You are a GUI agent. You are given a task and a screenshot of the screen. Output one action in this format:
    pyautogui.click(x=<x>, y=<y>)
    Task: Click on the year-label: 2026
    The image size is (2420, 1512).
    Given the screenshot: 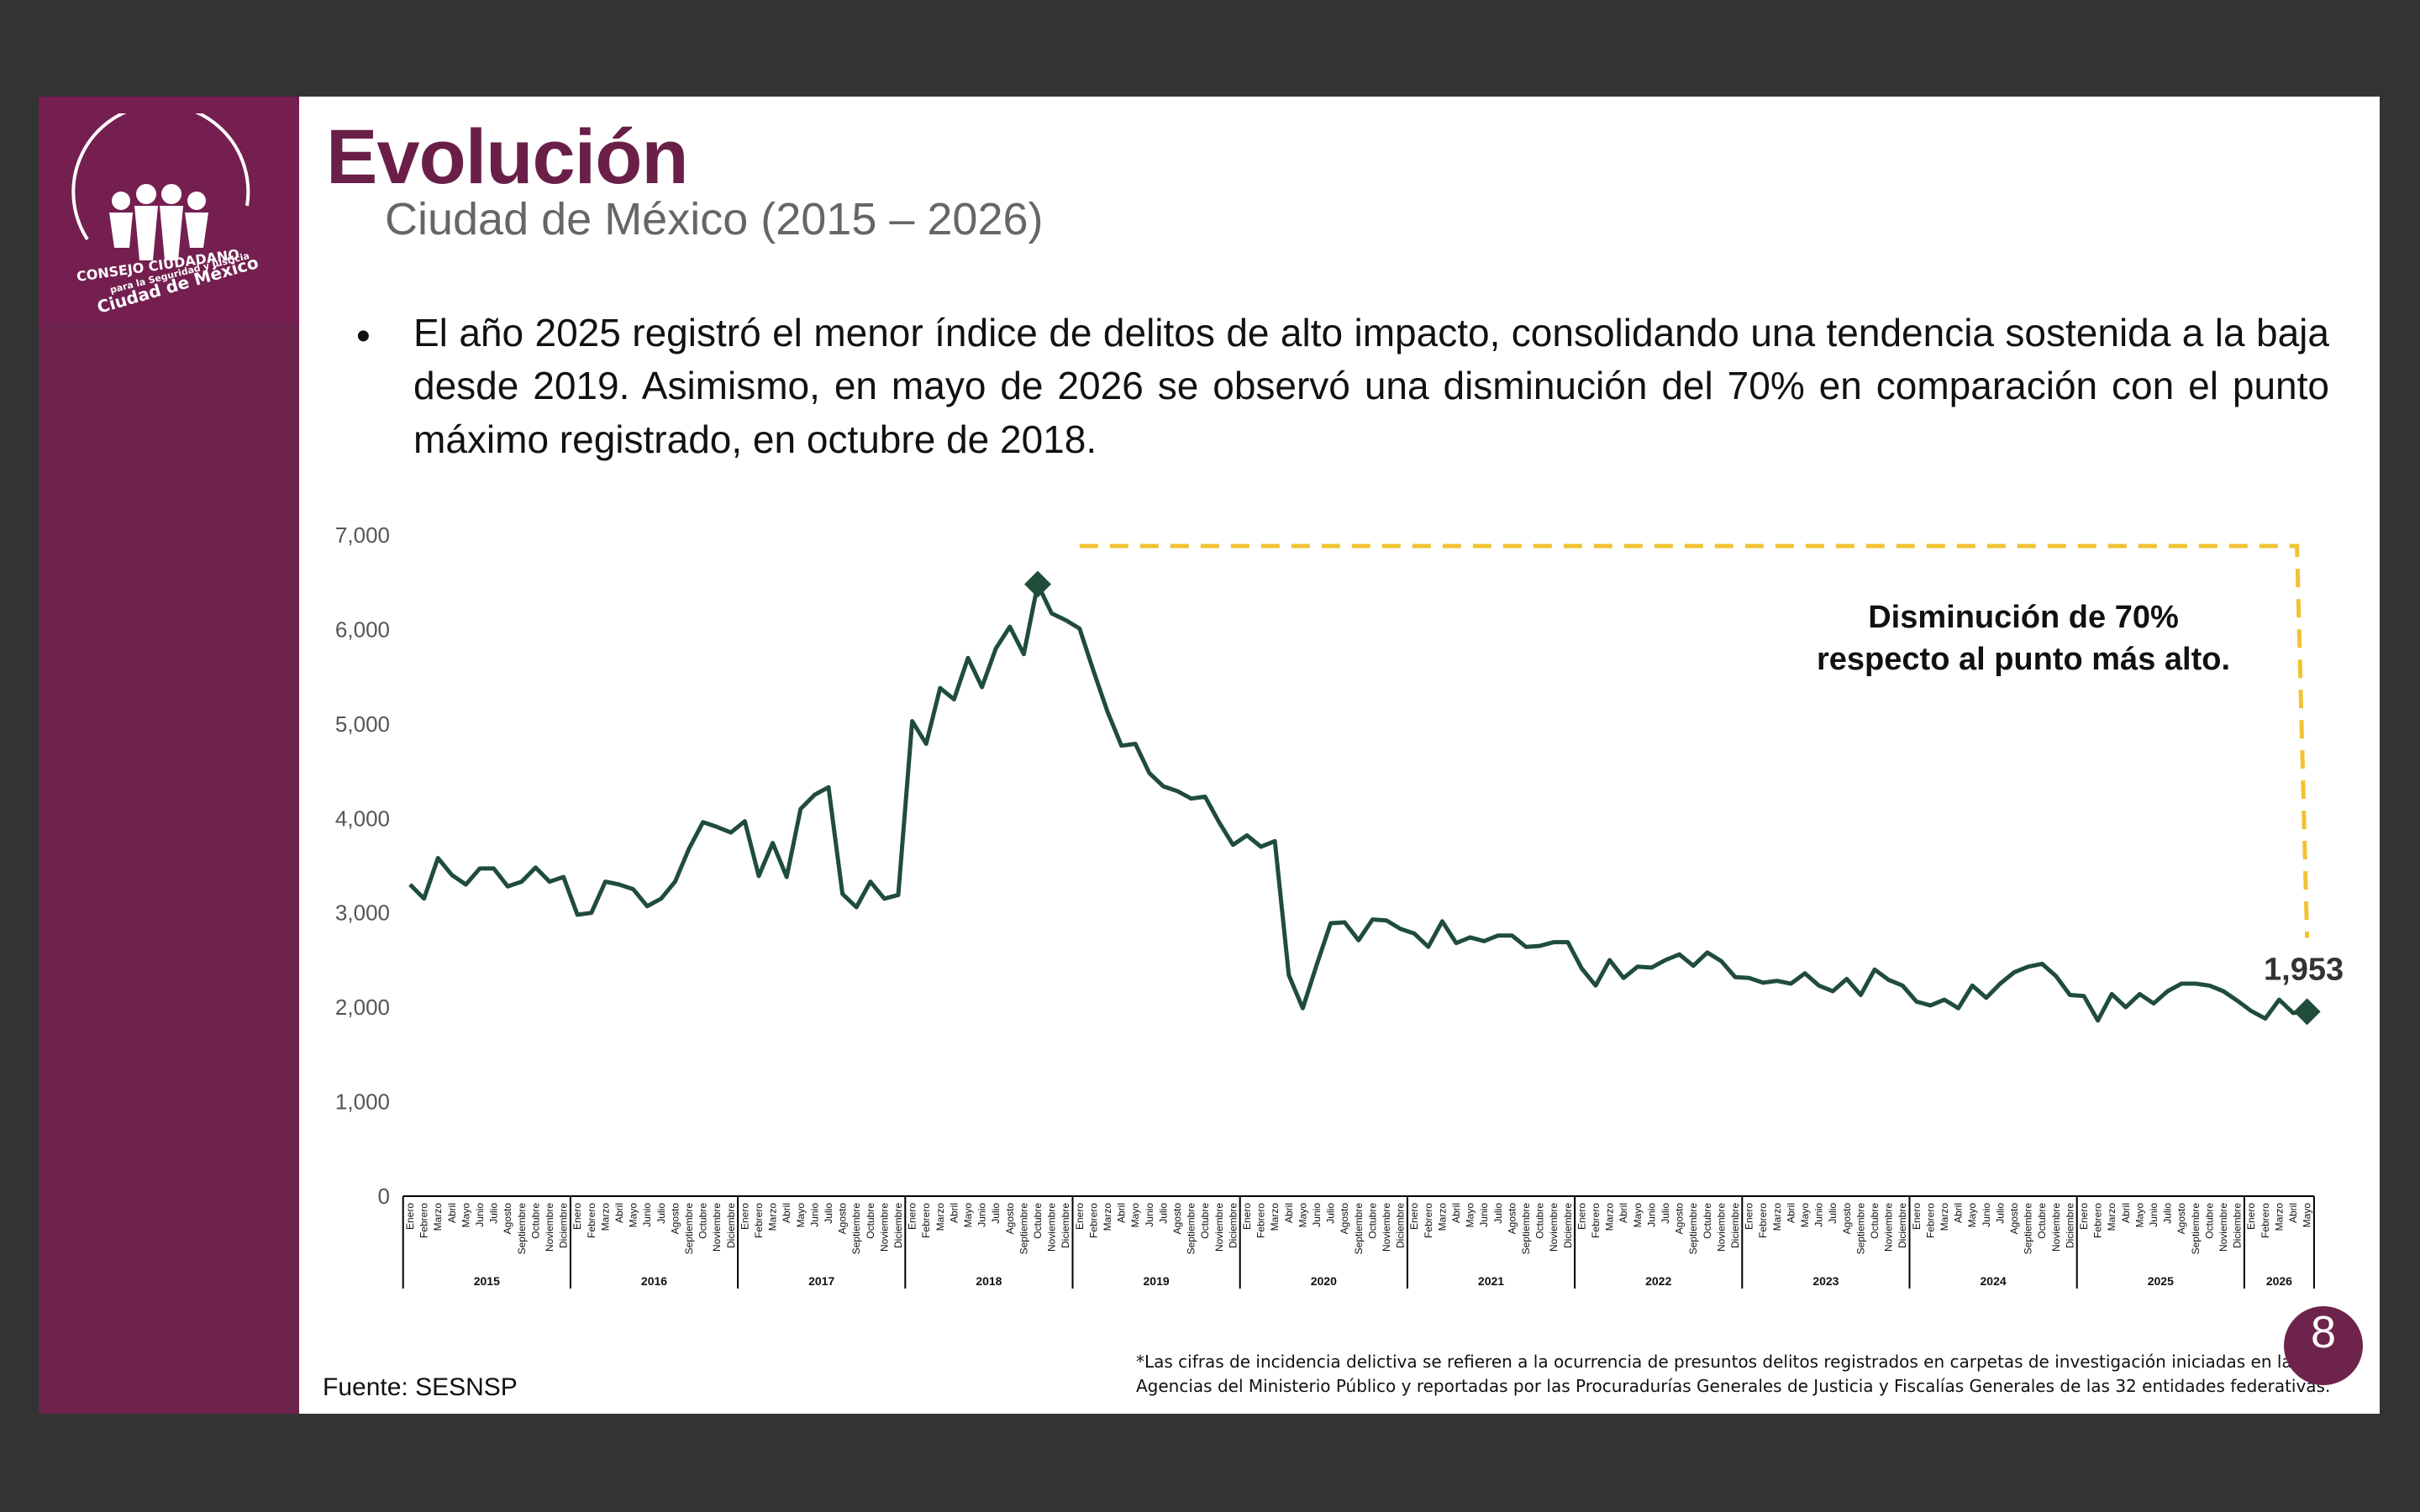 What is the action you would take?
    pyautogui.click(x=2279, y=1281)
    